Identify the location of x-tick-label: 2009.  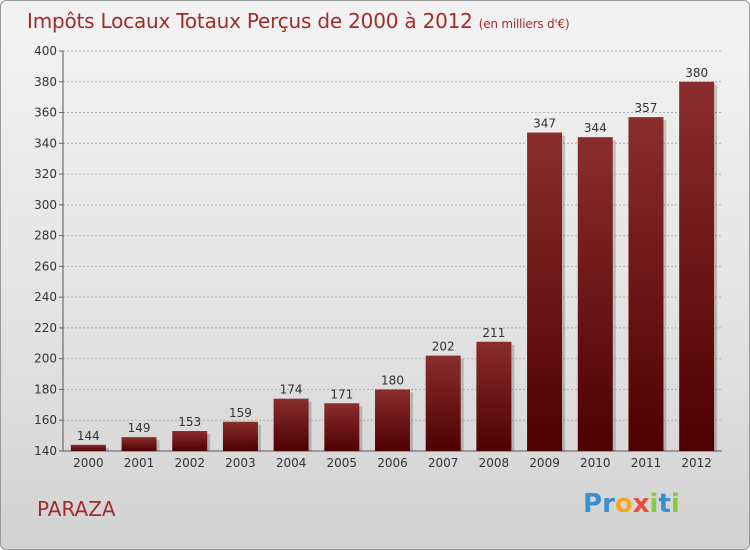
(544, 463).